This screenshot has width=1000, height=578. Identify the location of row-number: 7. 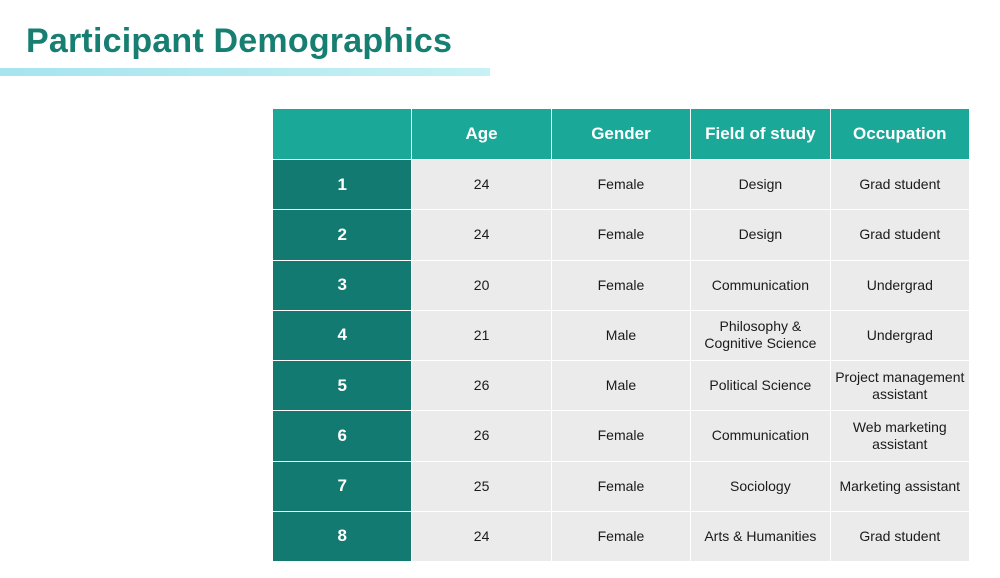
(342, 486).